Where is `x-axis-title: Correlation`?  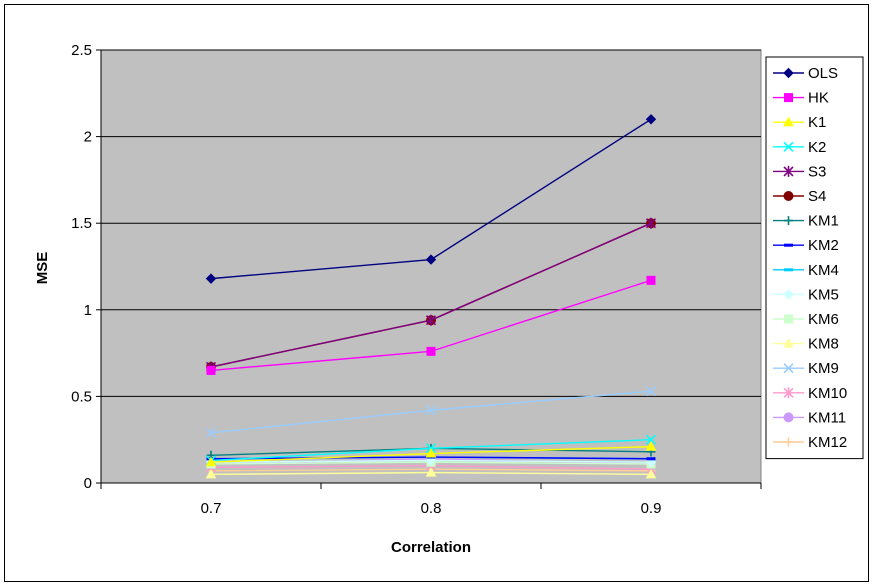
x-axis-title: Correlation is located at coordinates (431, 547).